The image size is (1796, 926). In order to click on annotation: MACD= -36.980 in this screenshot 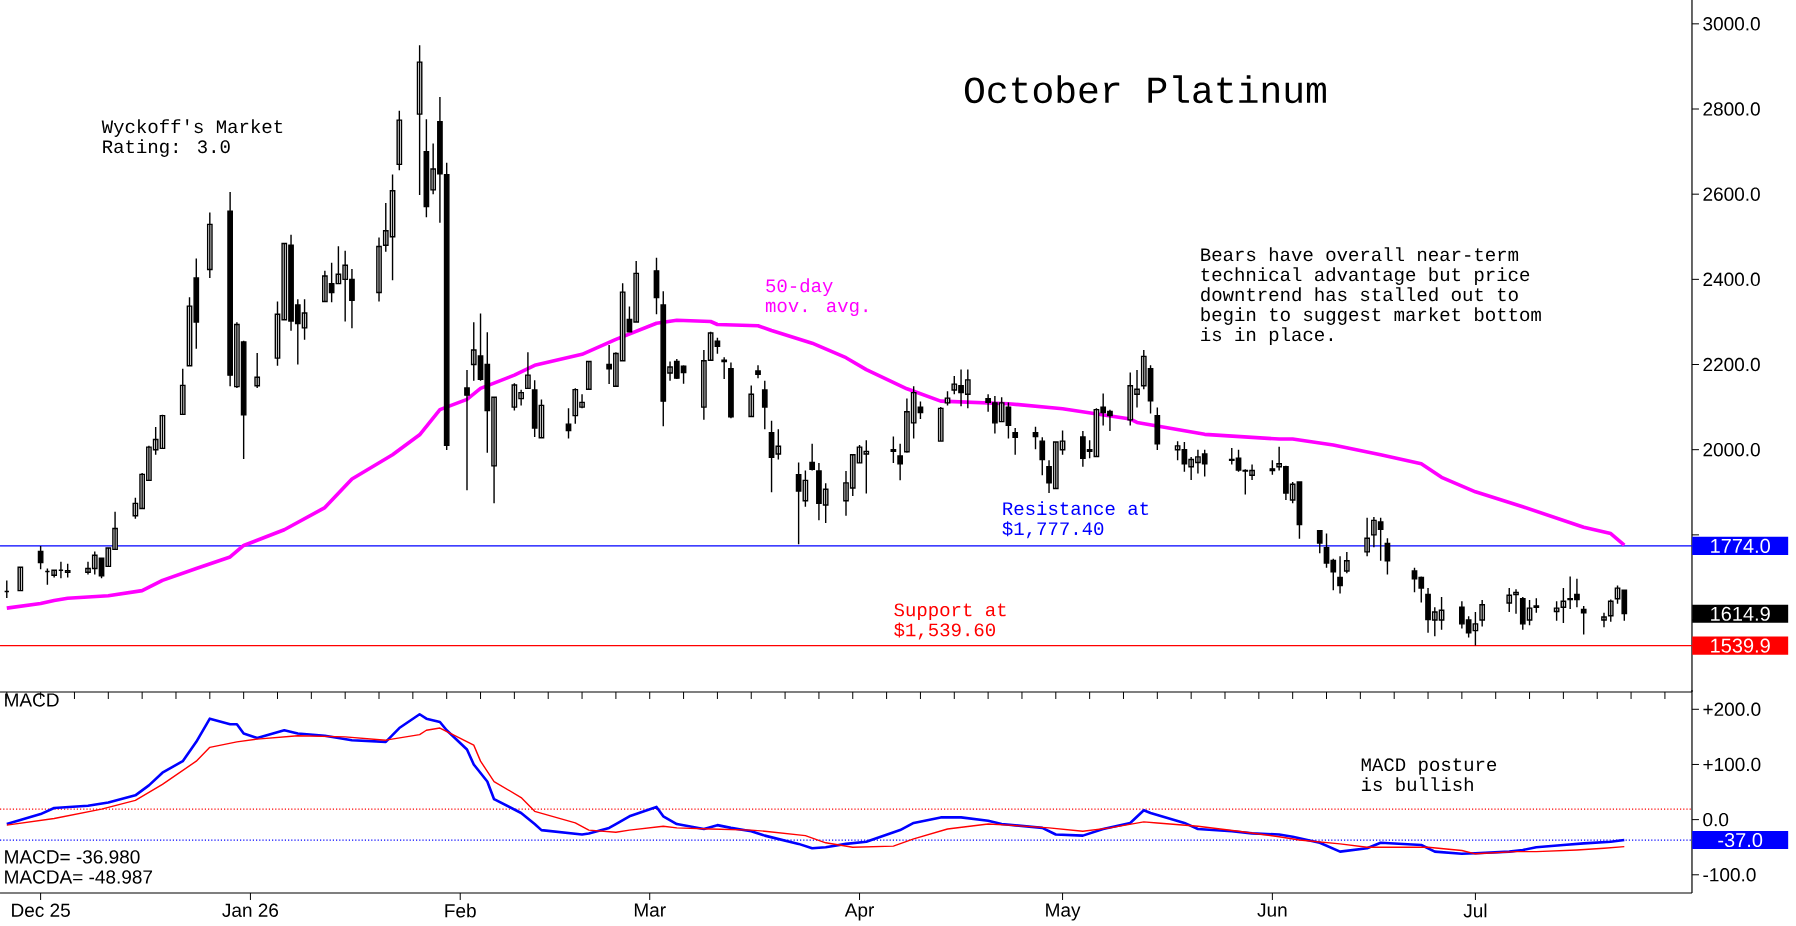, I will do `click(72, 857)`.